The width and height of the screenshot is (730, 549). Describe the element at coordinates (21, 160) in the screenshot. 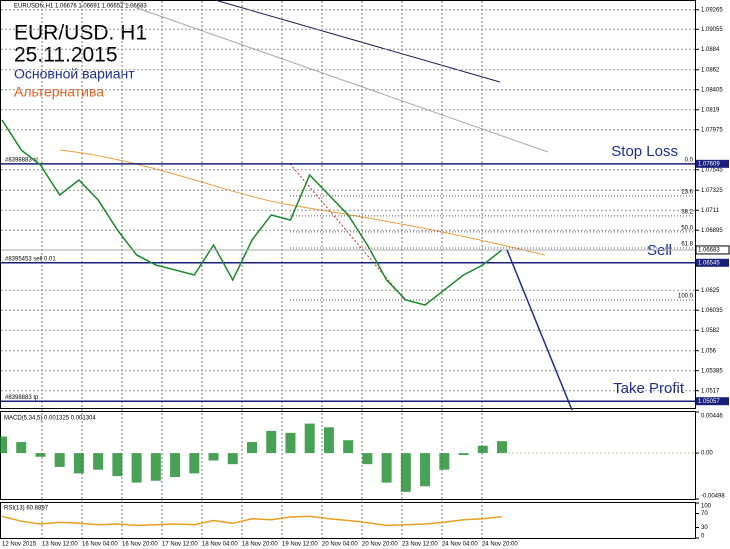

I see `order-label: #8398883 sl` at that location.